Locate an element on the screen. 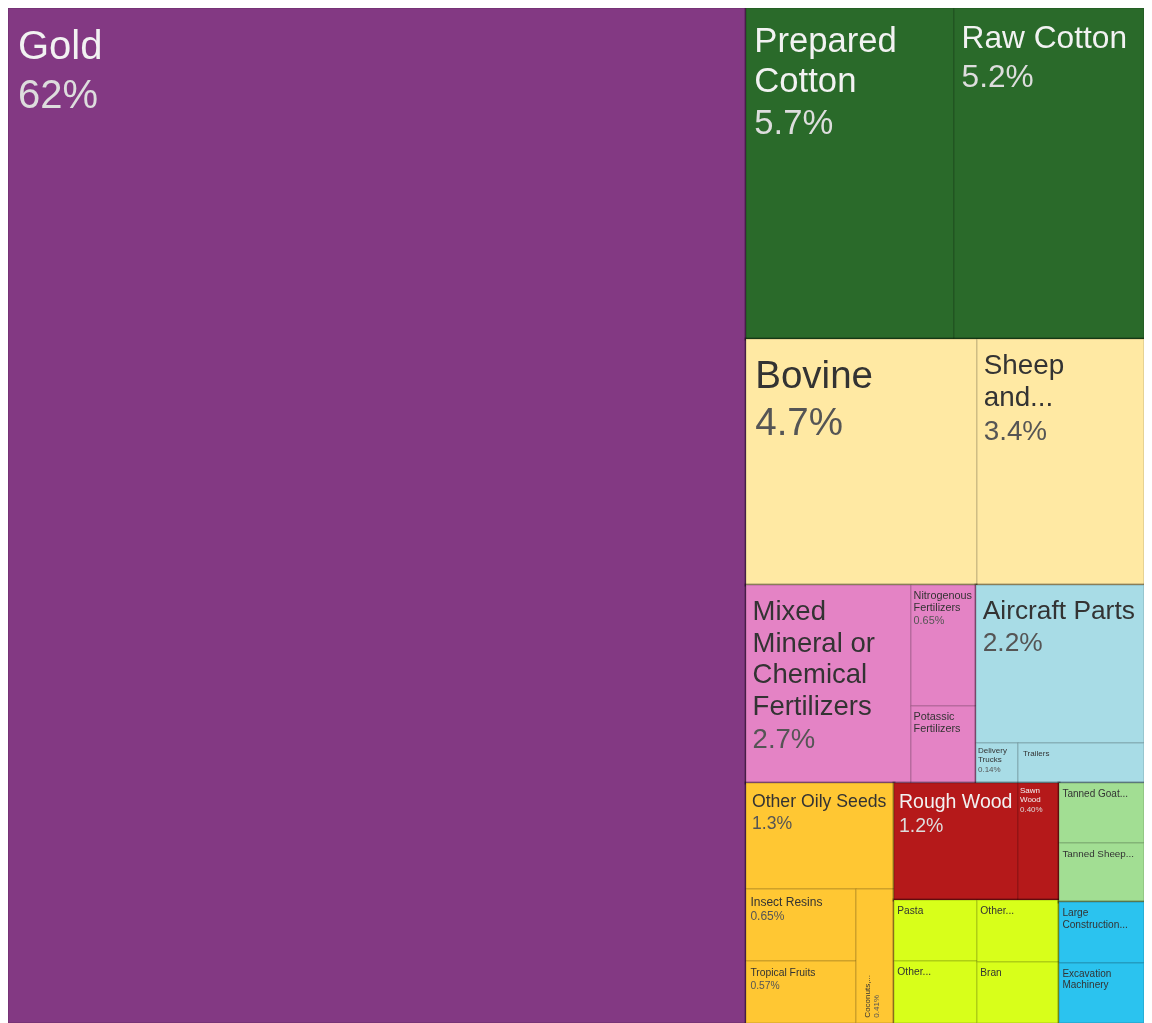 The width and height of the screenshot is (1152, 1023). category-label: Other Oily Seeds is located at coordinates (819, 801).